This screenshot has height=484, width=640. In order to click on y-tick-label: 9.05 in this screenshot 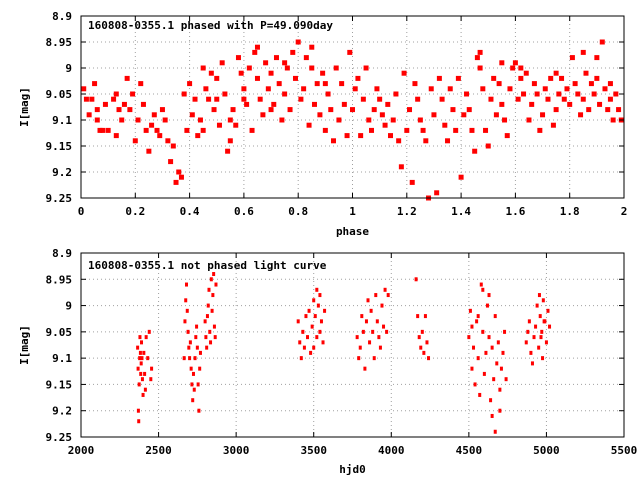, I will do `click(59, 332)`.